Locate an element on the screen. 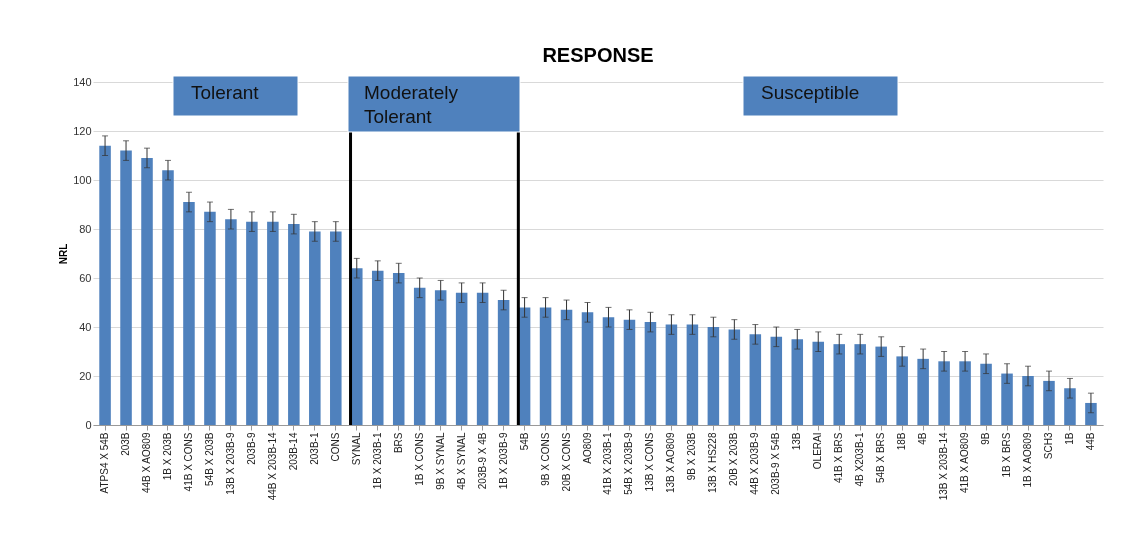 The width and height of the screenshot is (1129, 533). y-tick-label: 60 is located at coordinates (85, 277).